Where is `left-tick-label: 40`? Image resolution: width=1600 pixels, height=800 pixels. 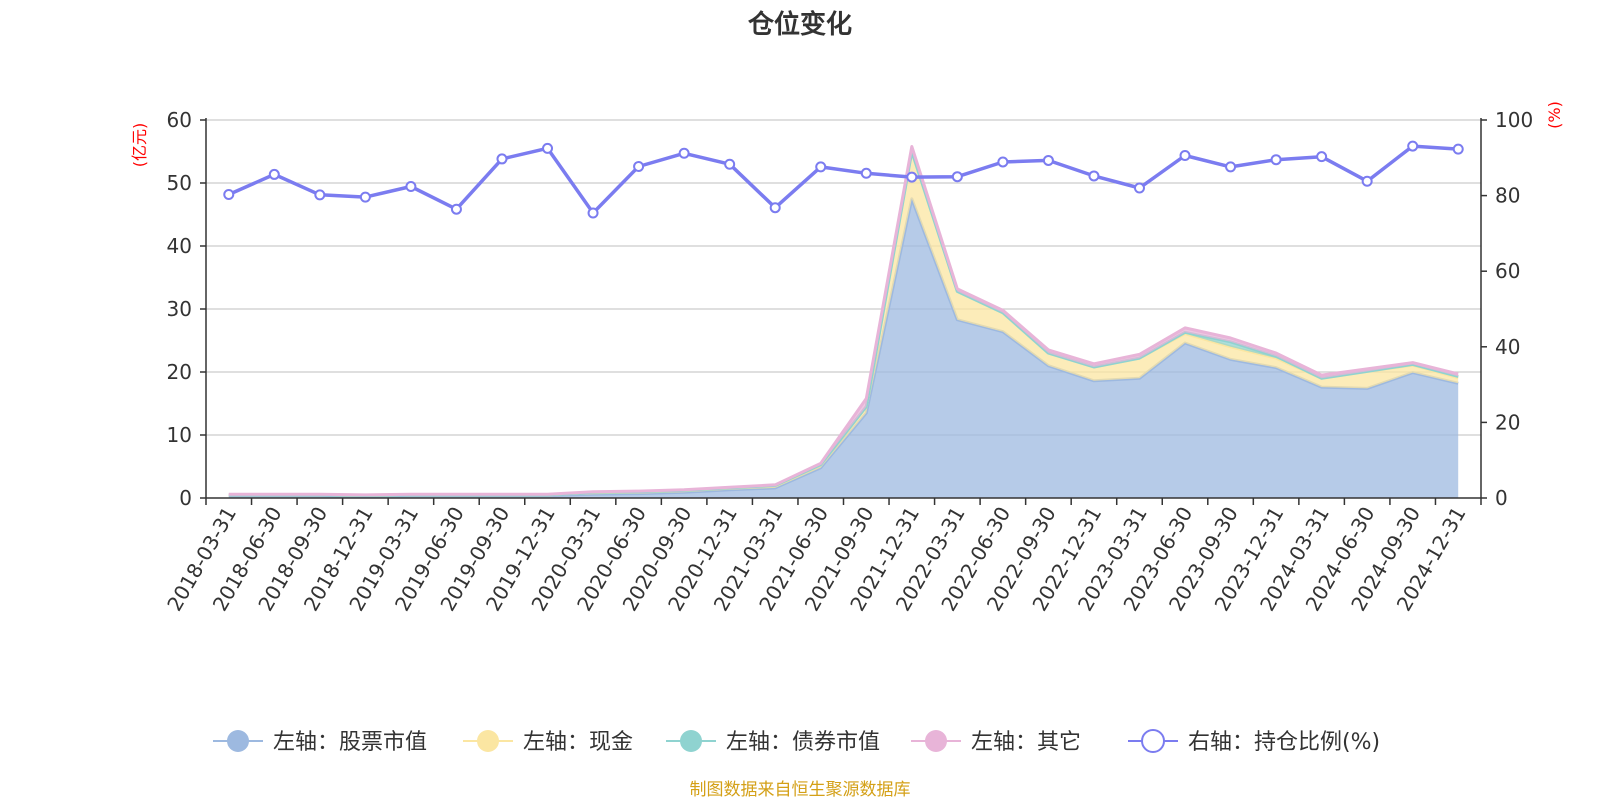
left-tick-label: 40 is located at coordinates (179, 246).